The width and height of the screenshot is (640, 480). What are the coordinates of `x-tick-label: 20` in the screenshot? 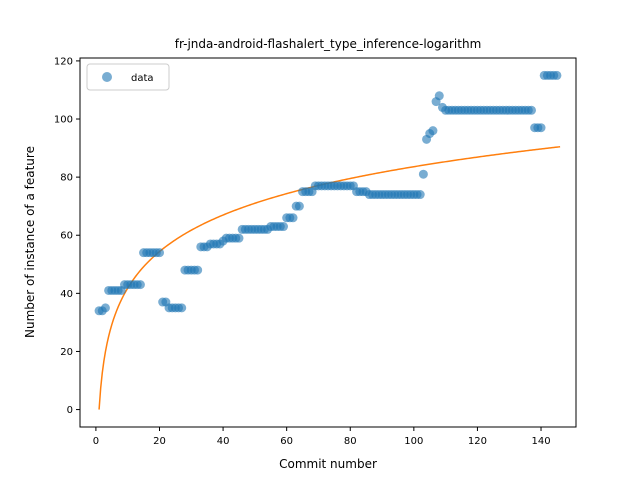 It's located at (159, 441).